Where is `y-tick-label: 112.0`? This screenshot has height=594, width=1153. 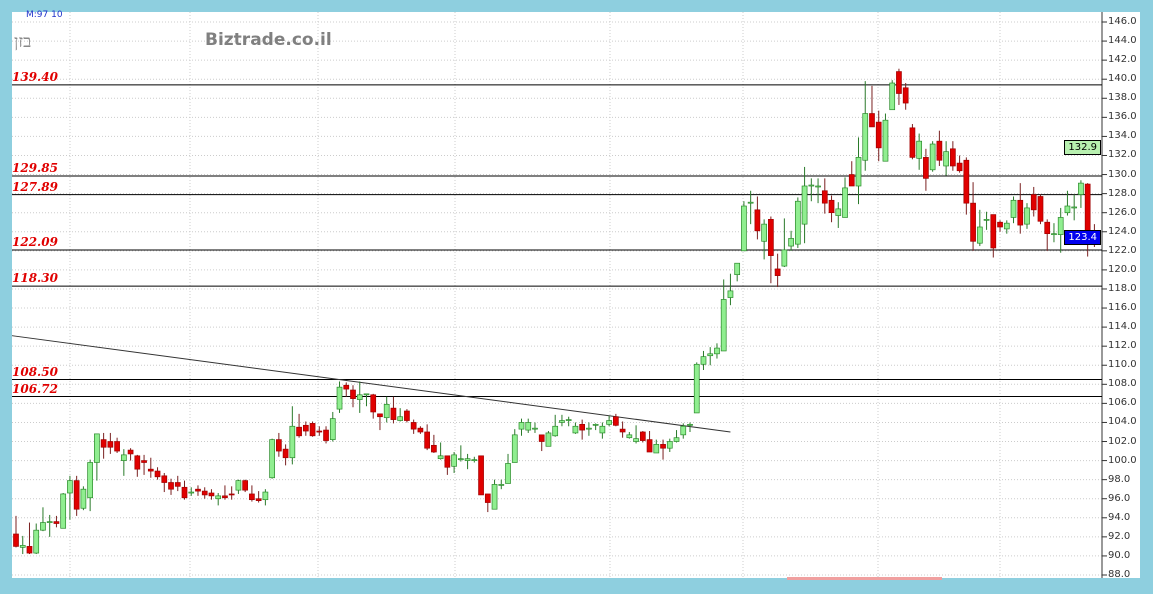
y-tick-label: 112.0 is located at coordinates (1122, 346).